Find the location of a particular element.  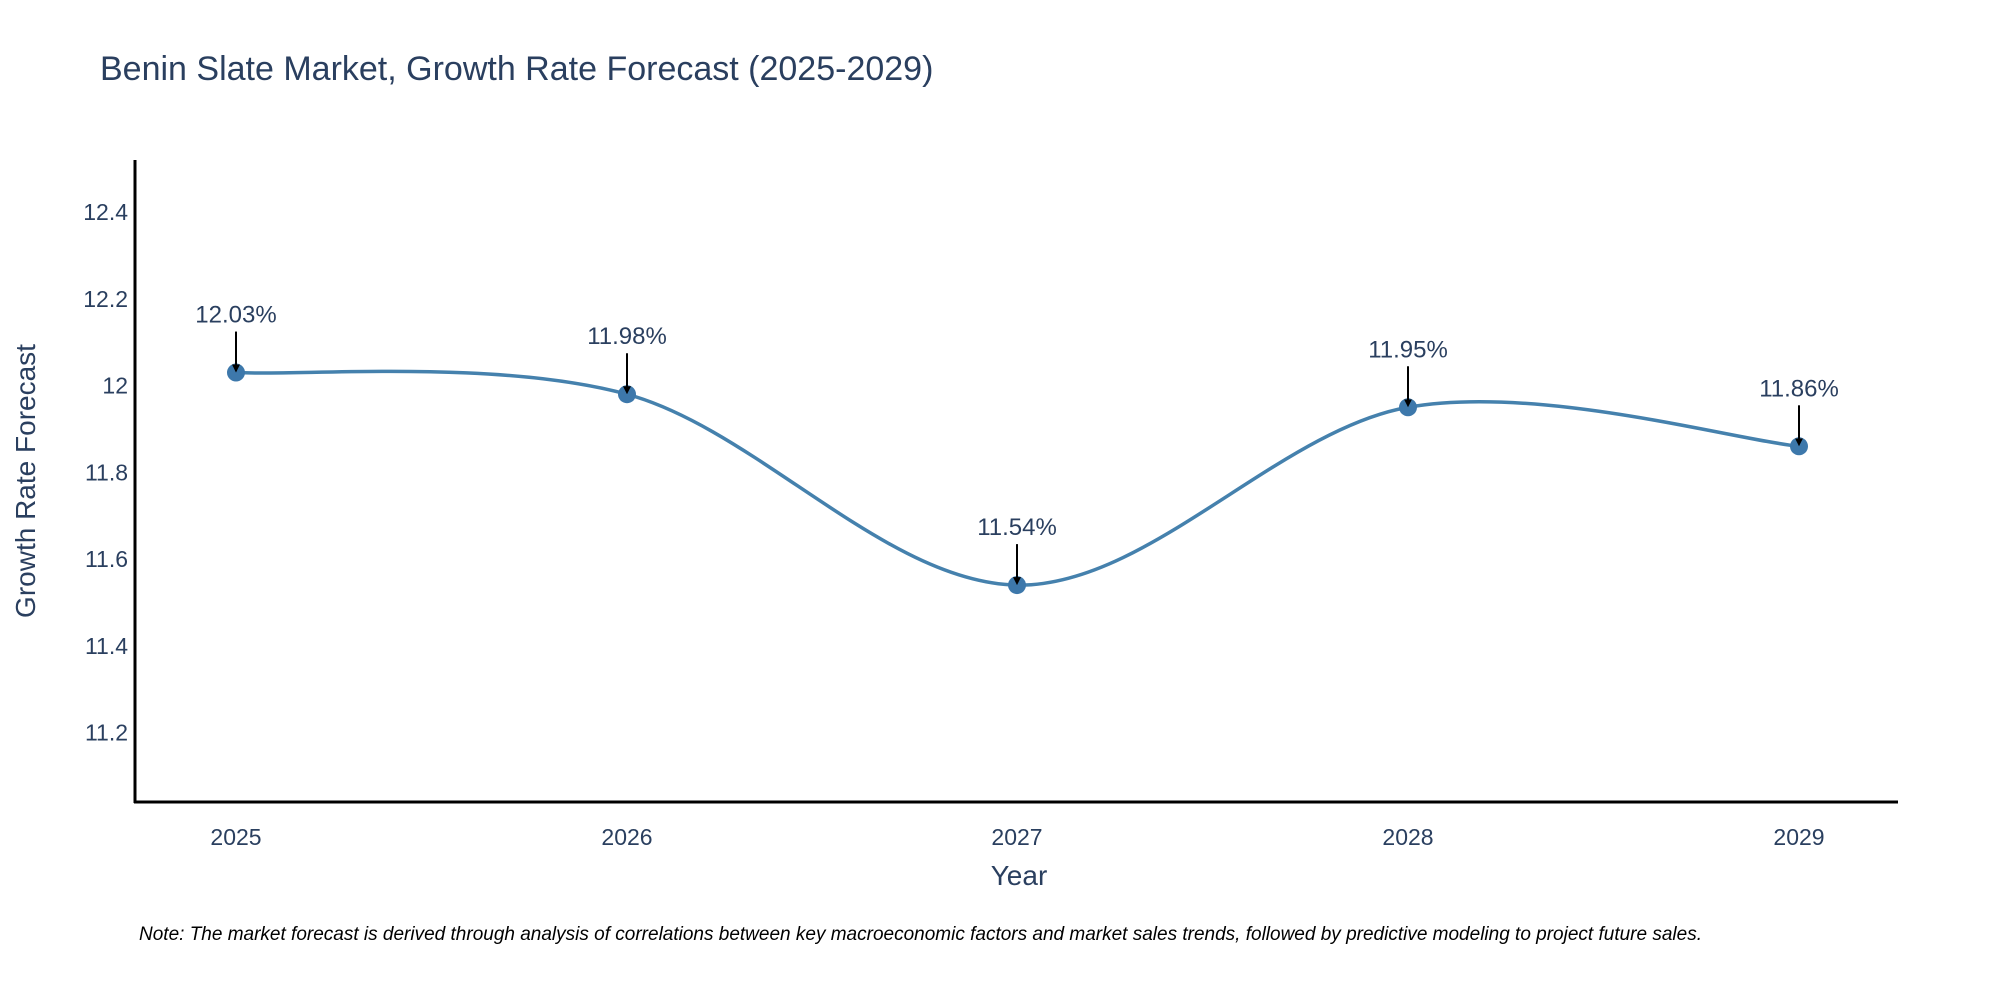

y-tick-label: 11.8 is located at coordinates (106, 472).